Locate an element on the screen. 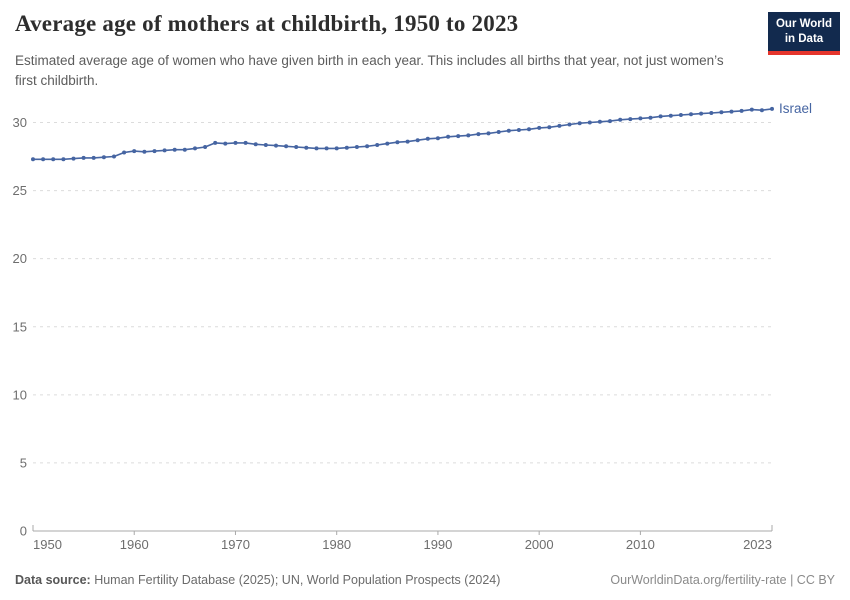 The image size is (850, 600). svg-text: 1990 is located at coordinates (437, 544).